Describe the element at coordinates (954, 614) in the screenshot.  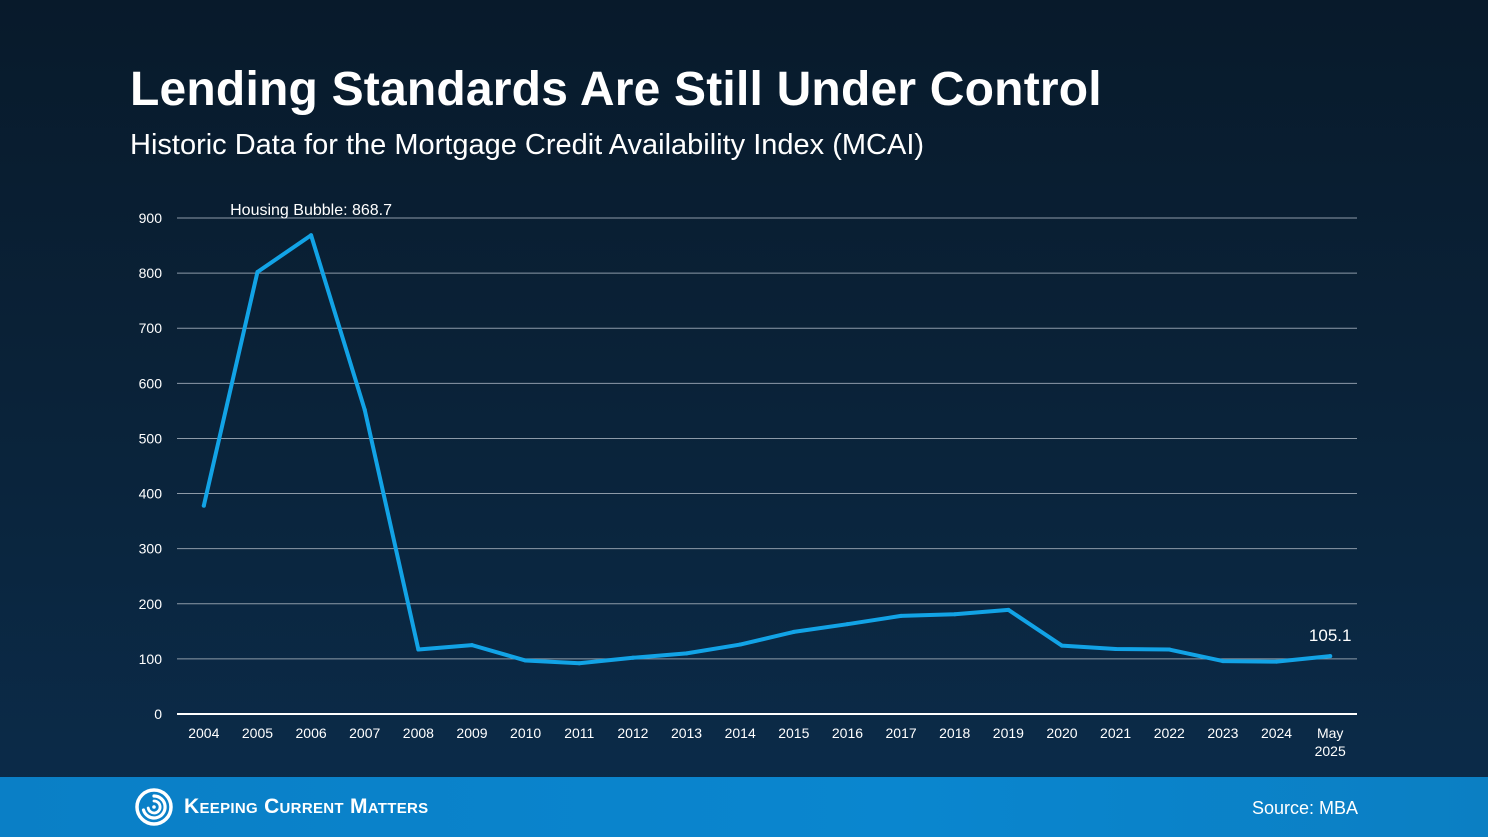
I see `data-point-2018` at that location.